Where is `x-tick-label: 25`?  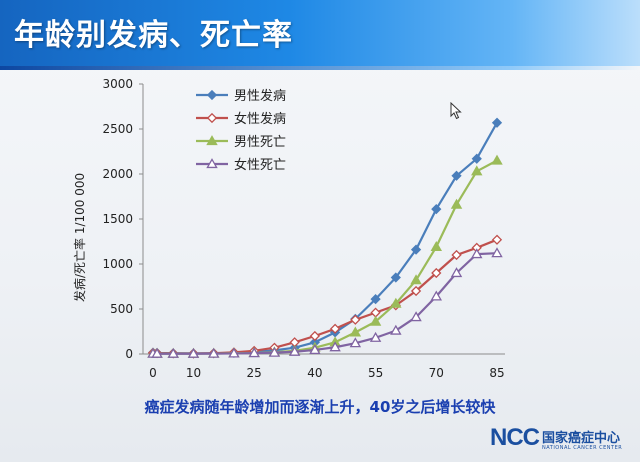 x-tick-label: 25 is located at coordinates (254, 373).